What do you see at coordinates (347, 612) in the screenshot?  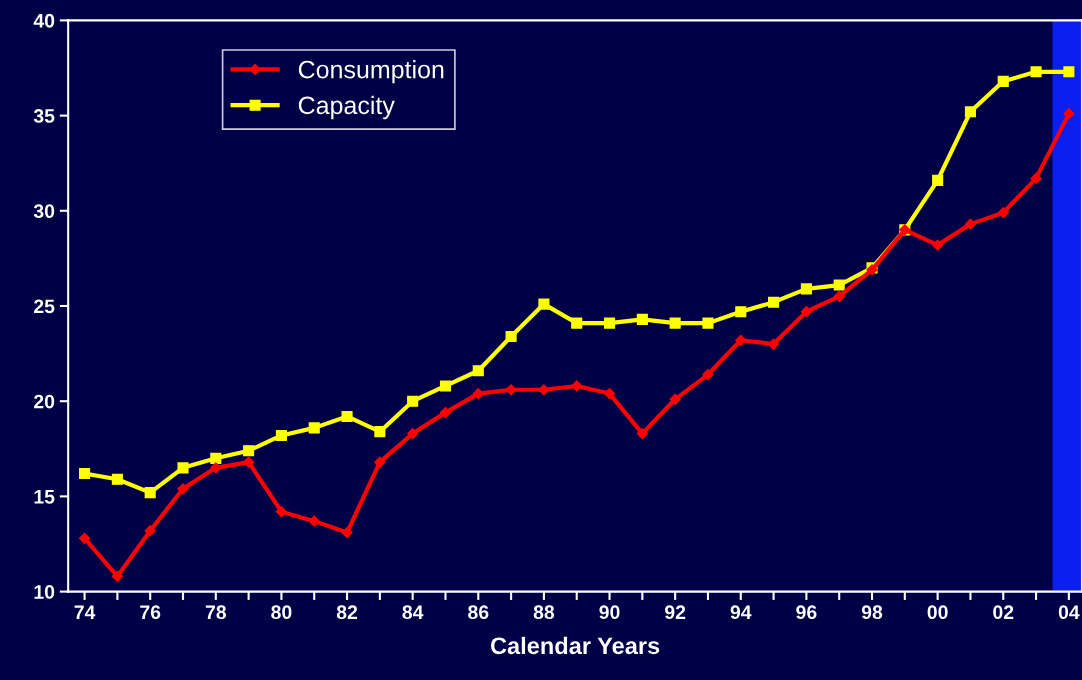 I see `x-tick-label: 82` at bounding box center [347, 612].